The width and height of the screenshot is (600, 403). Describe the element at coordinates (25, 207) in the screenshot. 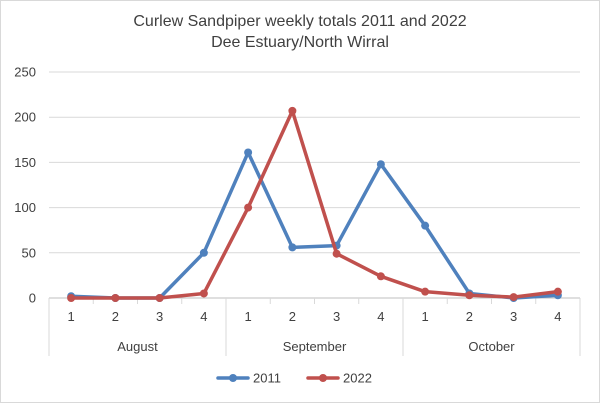

I see `y-tick-label: 100` at that location.